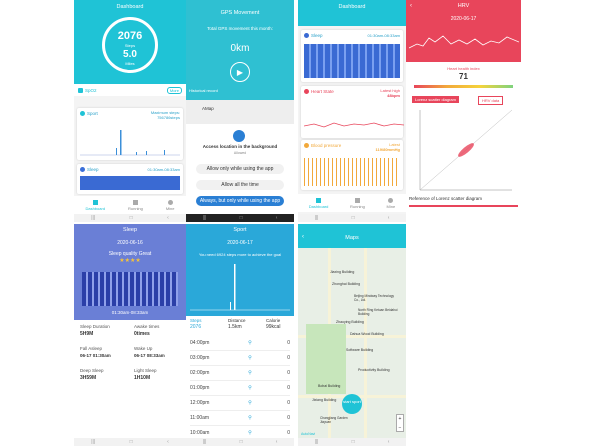 The height and width of the screenshot is (446, 594). Describe the element at coordinates (130, 7) in the screenshot. I see `dashboard-title: Dashboard` at that location.